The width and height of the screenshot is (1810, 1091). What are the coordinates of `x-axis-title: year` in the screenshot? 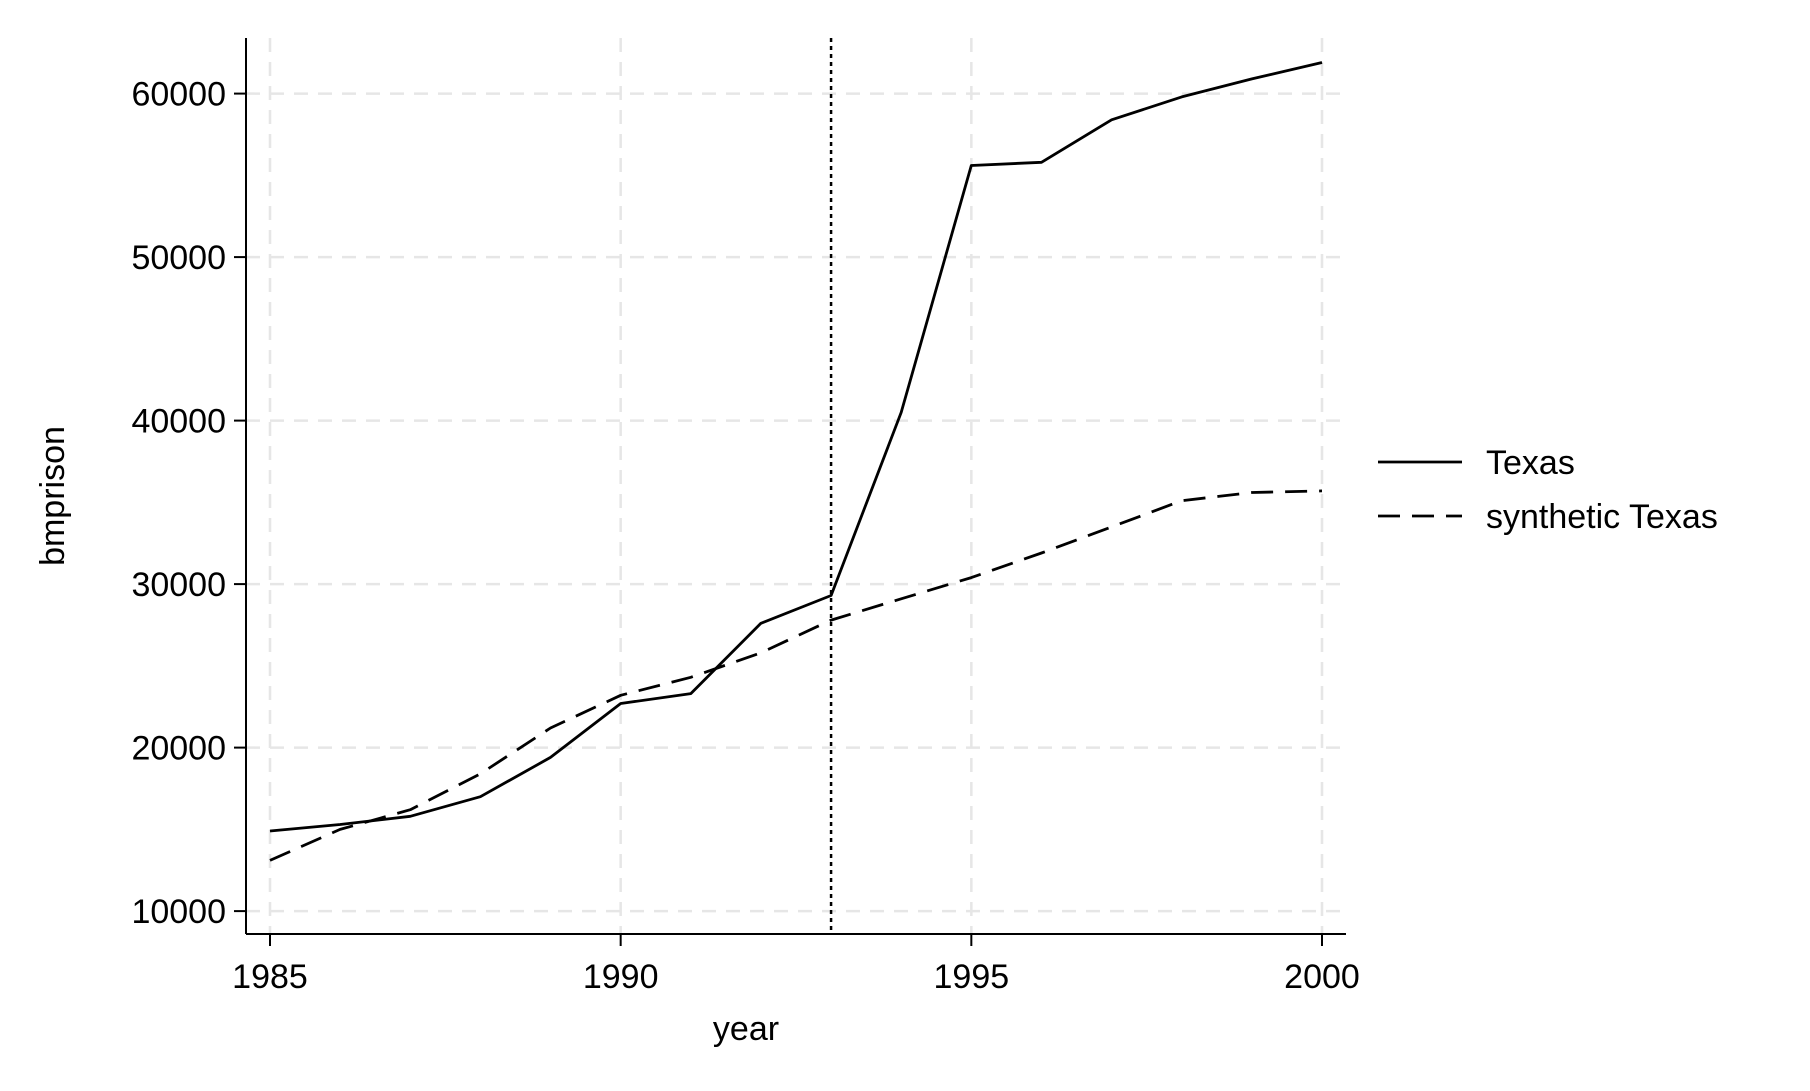 It's located at (746, 1029).